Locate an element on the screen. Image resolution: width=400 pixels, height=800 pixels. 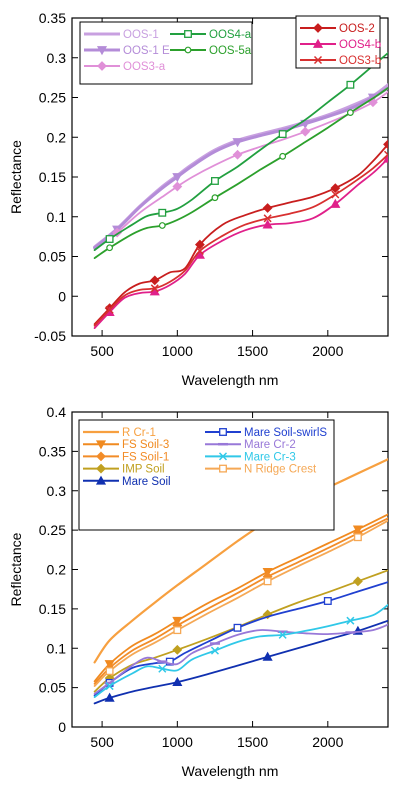
legend-entry-fs-soil-3: FS Soil-3 is located at coordinates (126, 445).